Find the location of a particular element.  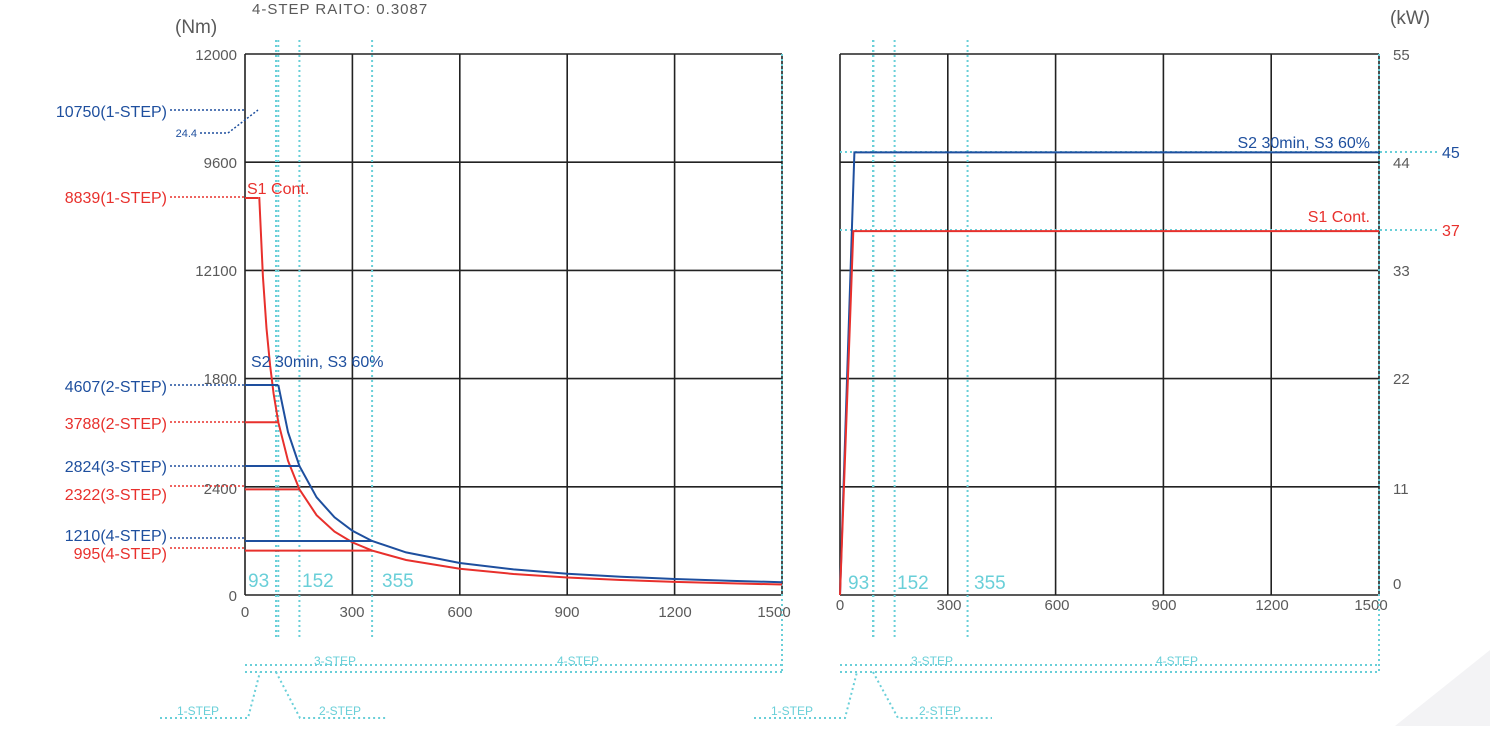

torque-y-tick: 2400 is located at coordinates (220, 489).